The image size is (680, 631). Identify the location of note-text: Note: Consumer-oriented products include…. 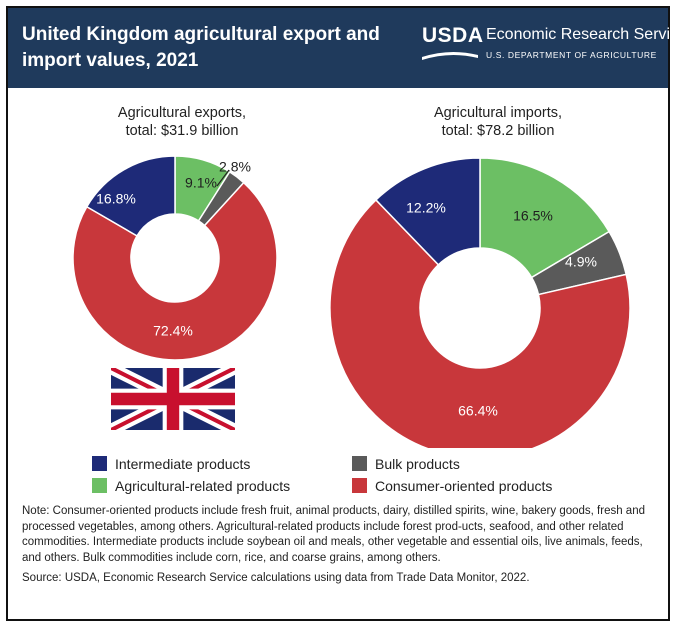
(333, 534).